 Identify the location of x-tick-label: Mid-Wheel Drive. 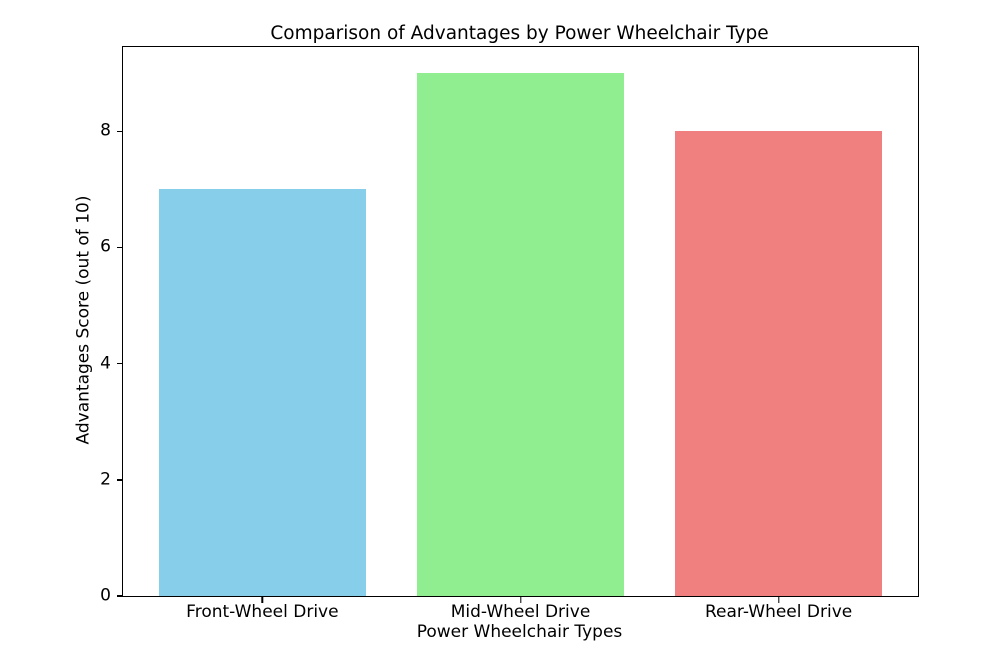
(520, 612).